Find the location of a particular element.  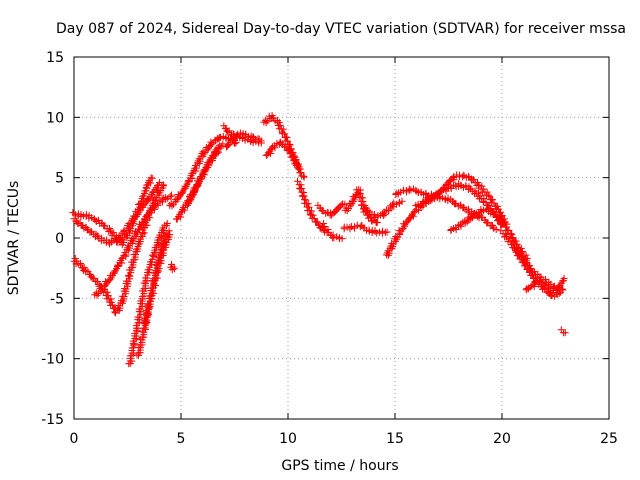

x-tick-label: 25 is located at coordinates (609, 439).